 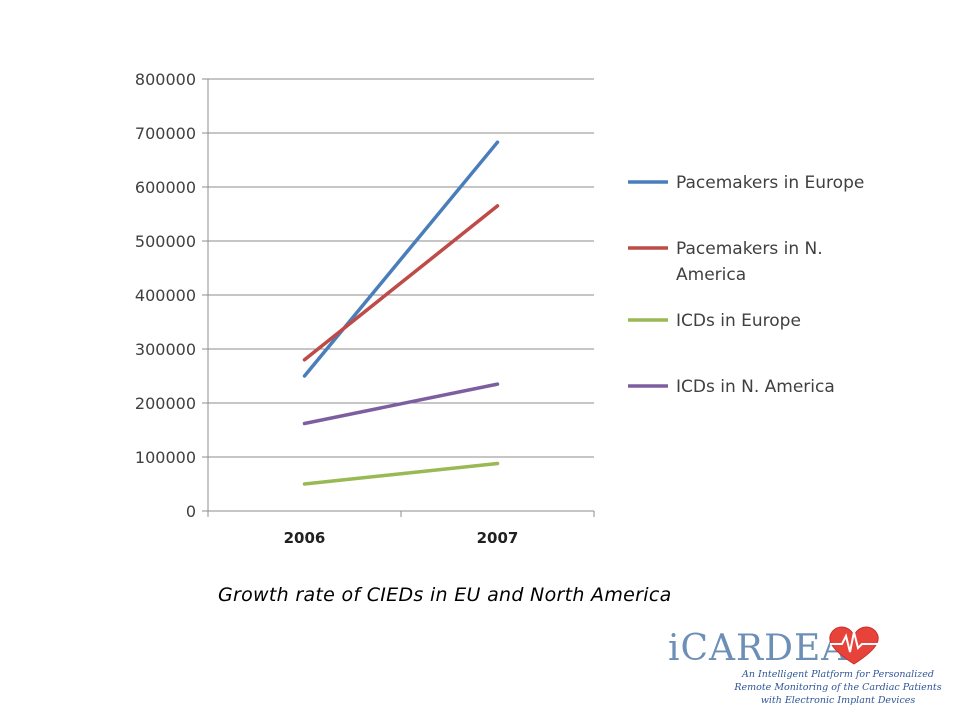 What do you see at coordinates (165, 241) in the screenshot?
I see `y-tick-label: 500000` at bounding box center [165, 241].